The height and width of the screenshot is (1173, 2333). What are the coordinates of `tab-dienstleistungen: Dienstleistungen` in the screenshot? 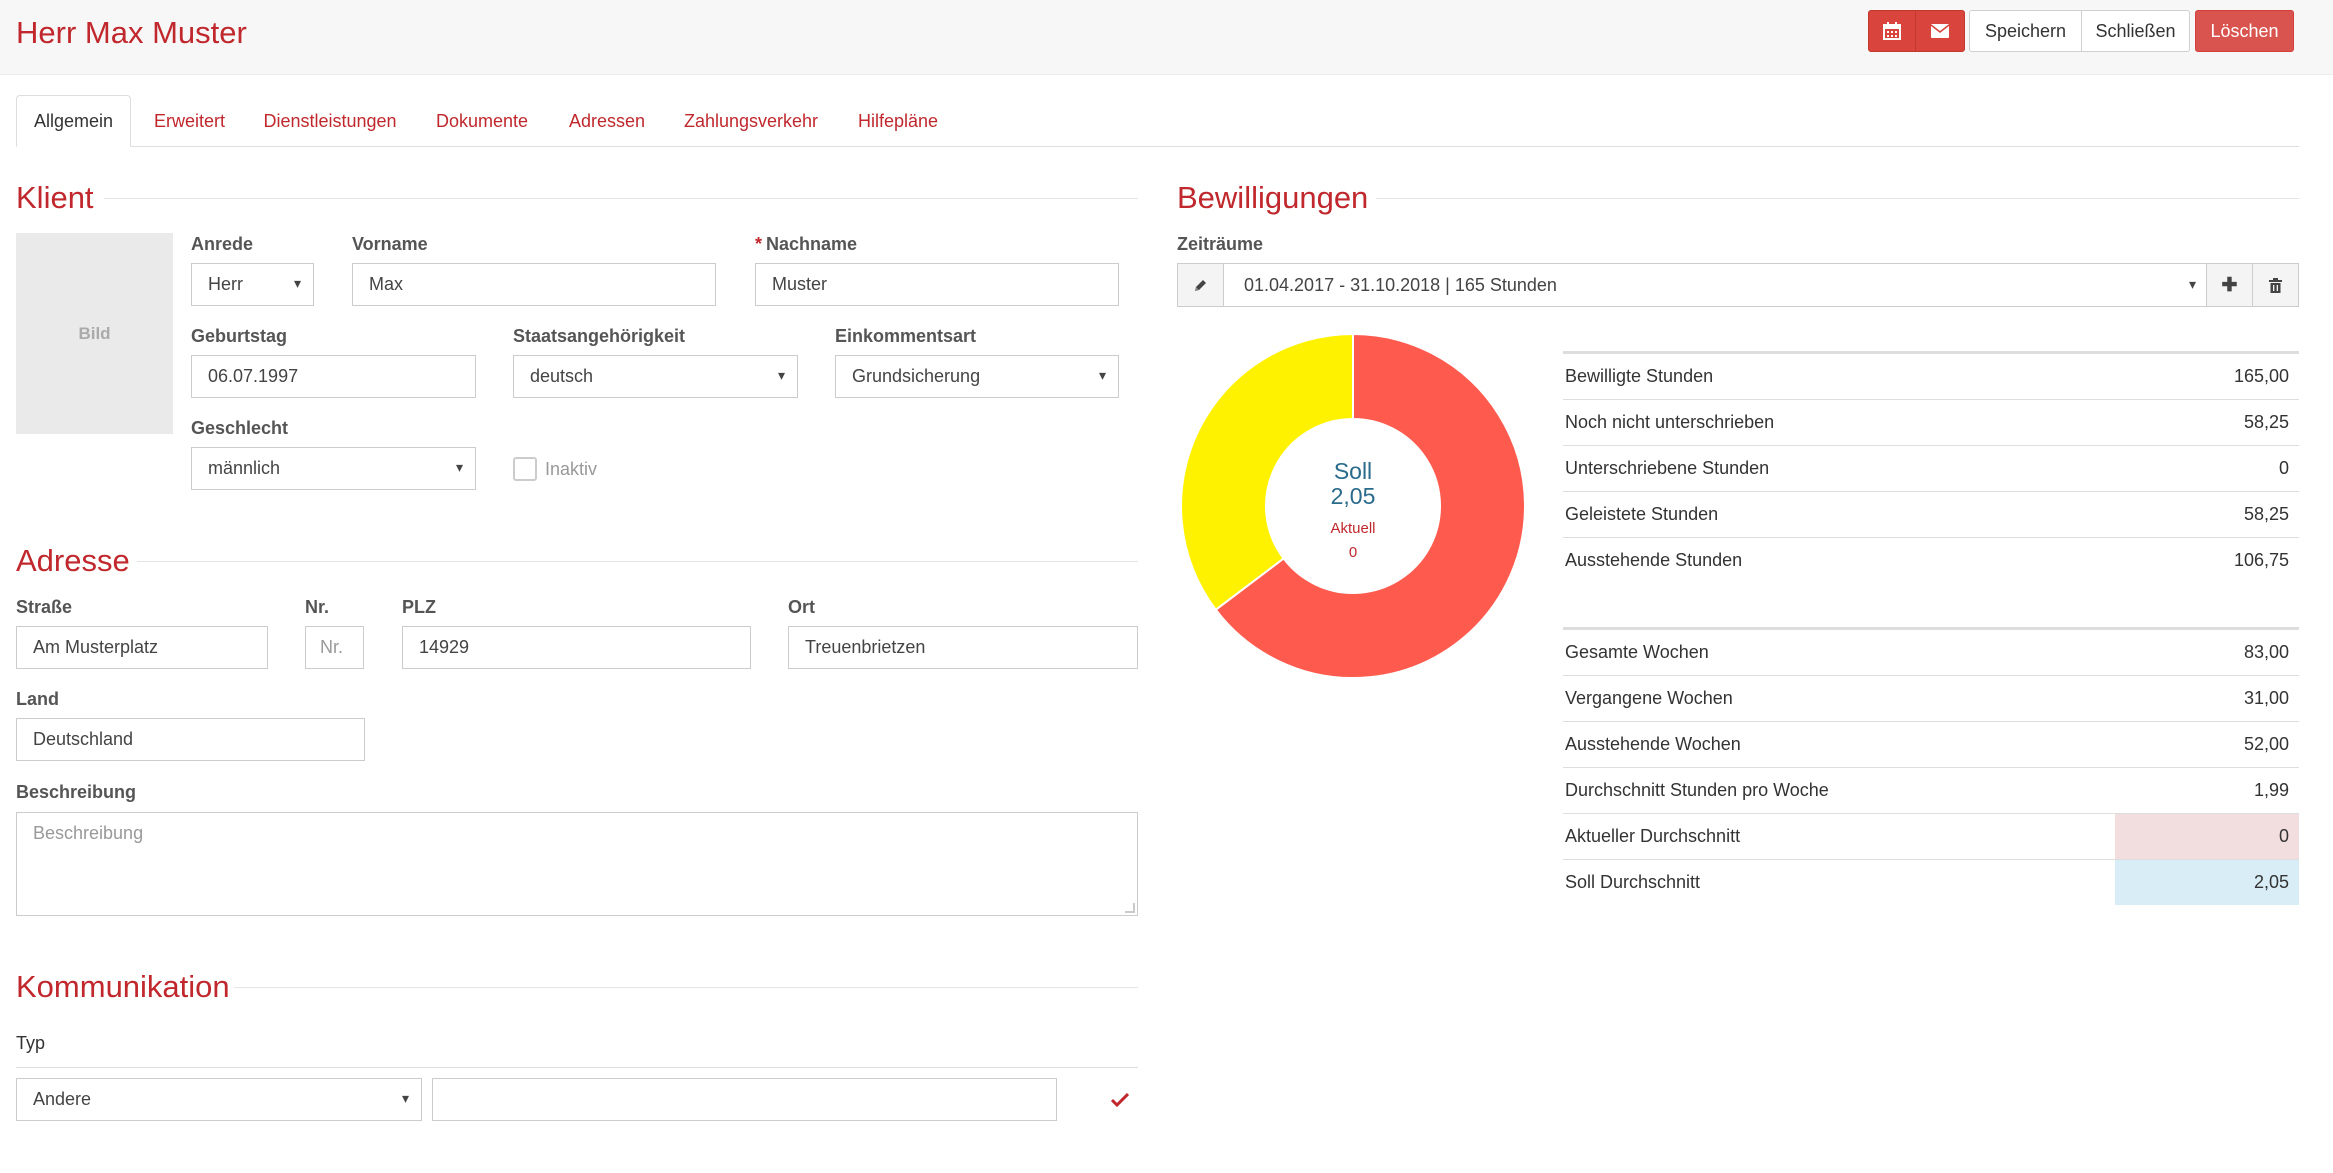 It's located at (330, 120).